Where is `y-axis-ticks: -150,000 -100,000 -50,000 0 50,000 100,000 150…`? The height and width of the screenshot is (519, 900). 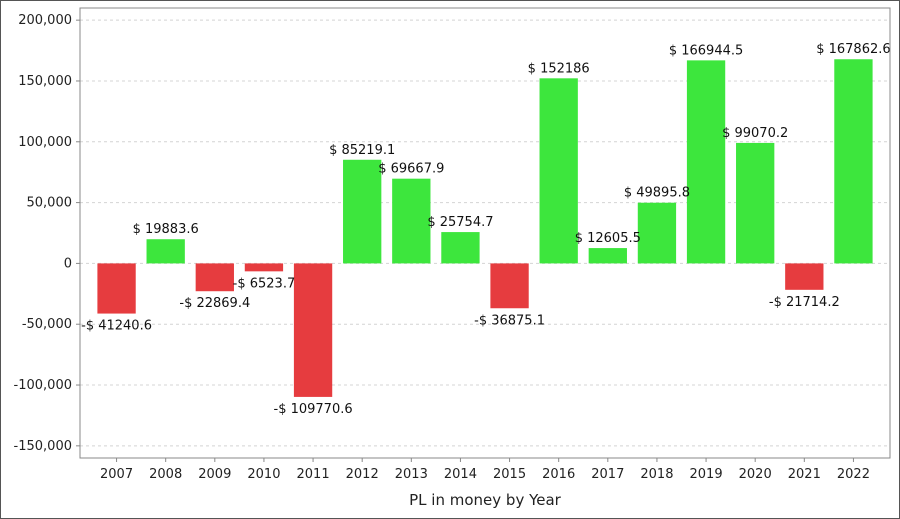
y-axis-ticks: -150,000 -100,000 -50,000 0 50,000 100,000 150… is located at coordinates (47, 233).